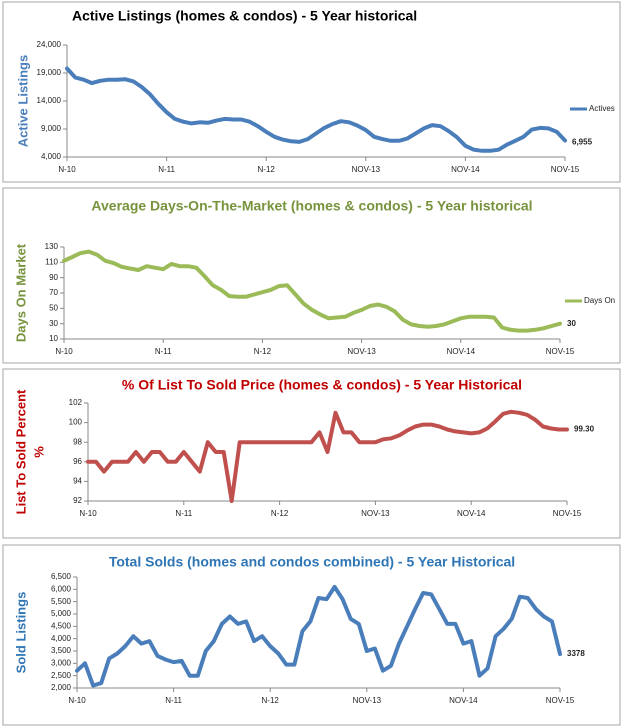 The width and height of the screenshot is (623, 727). Describe the element at coordinates (582, 142) in the screenshot. I see `data-label: 6,955` at that location.